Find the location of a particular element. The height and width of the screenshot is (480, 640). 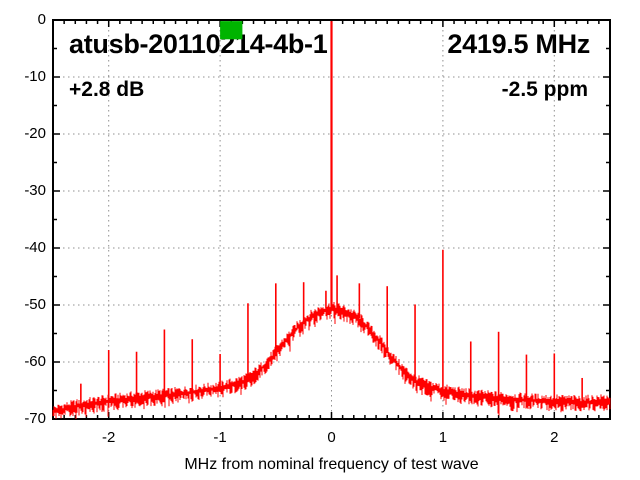

x-tick-label: -1 is located at coordinates (220, 437).